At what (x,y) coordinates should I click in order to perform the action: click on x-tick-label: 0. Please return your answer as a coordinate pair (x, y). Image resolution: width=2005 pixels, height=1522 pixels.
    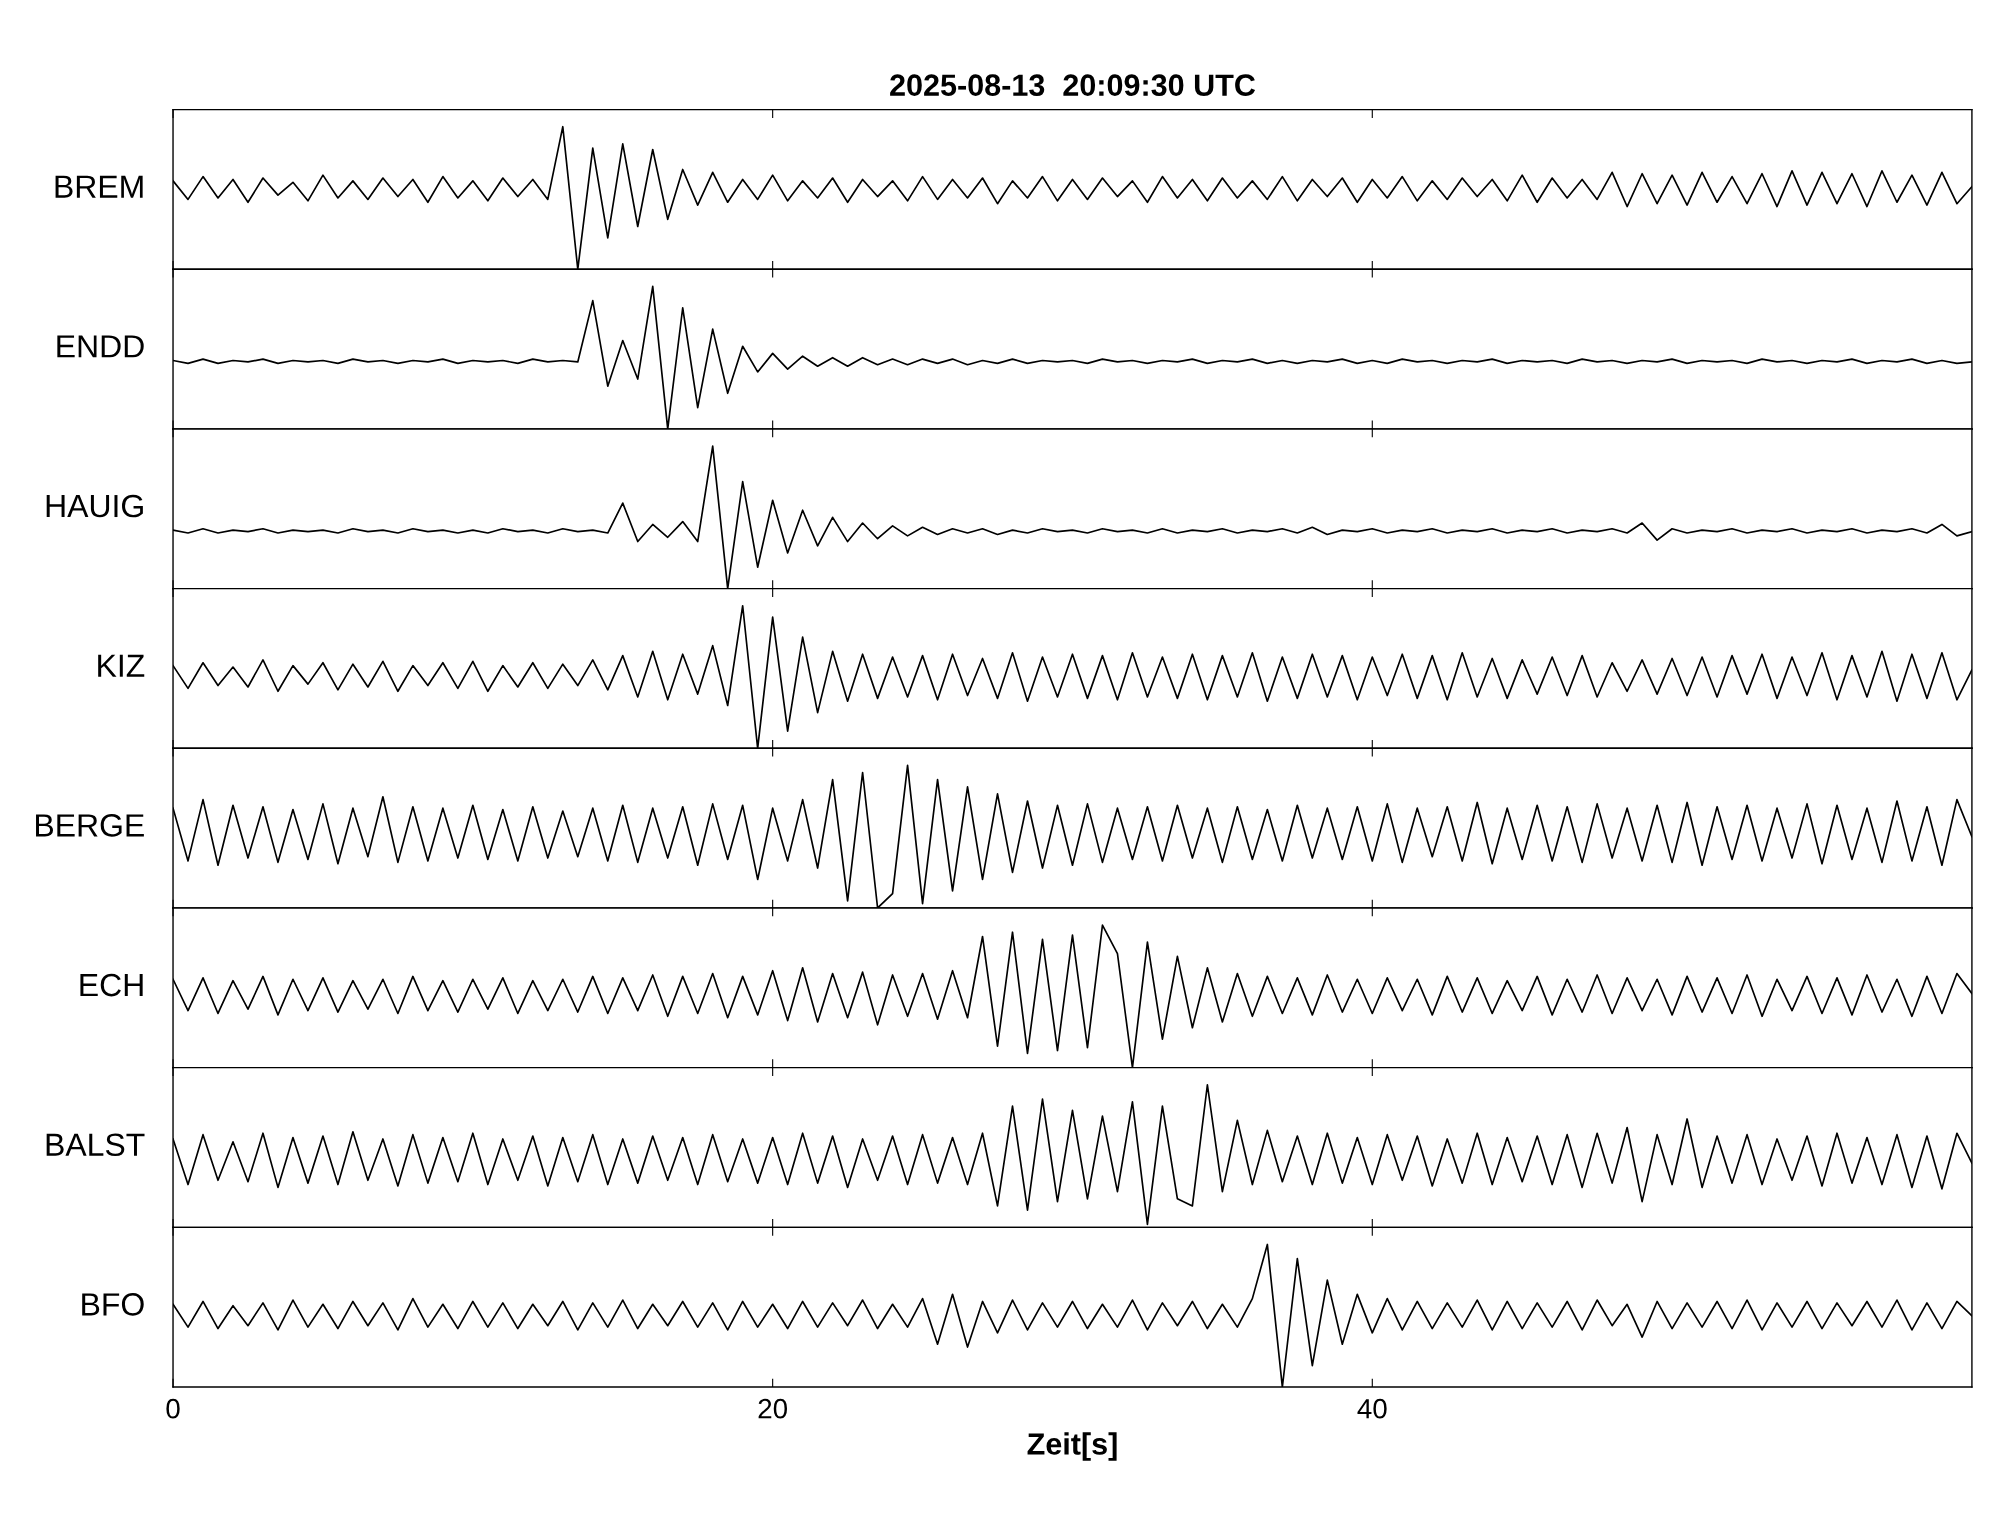
    Looking at the image, I should click on (173, 1408).